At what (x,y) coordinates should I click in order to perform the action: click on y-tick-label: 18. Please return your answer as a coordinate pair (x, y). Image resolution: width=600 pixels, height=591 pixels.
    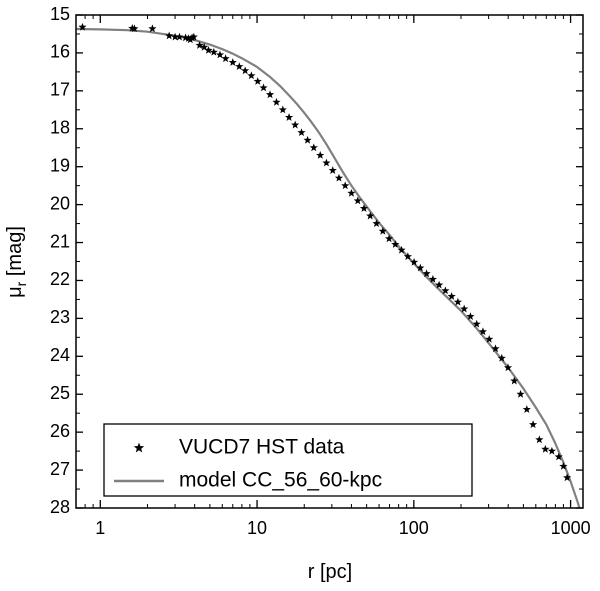
    Looking at the image, I should click on (60, 128).